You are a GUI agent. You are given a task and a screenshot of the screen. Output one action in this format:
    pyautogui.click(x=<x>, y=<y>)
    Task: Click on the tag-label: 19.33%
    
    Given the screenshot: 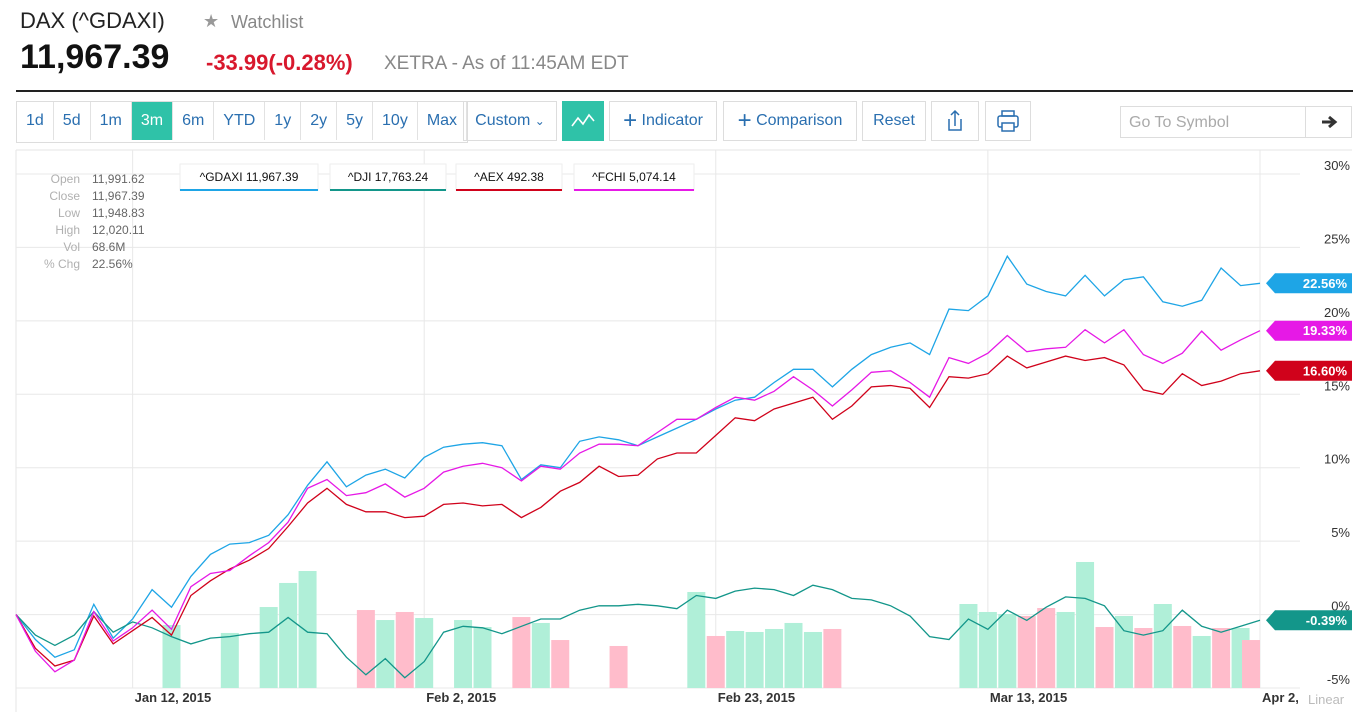 What is the action you would take?
    pyautogui.click(x=1325, y=330)
    